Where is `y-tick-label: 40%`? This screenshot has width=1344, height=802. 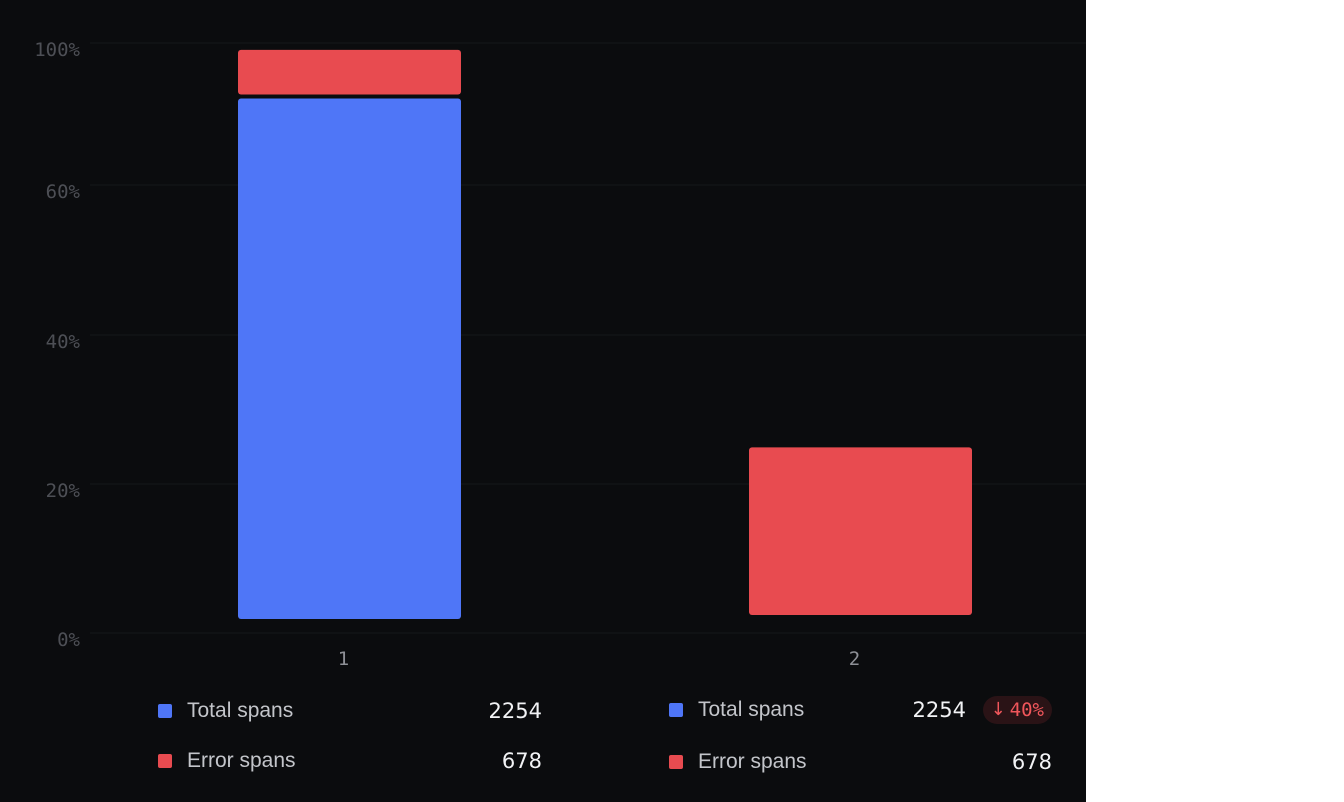 y-tick-label: 40% is located at coordinates (63, 342).